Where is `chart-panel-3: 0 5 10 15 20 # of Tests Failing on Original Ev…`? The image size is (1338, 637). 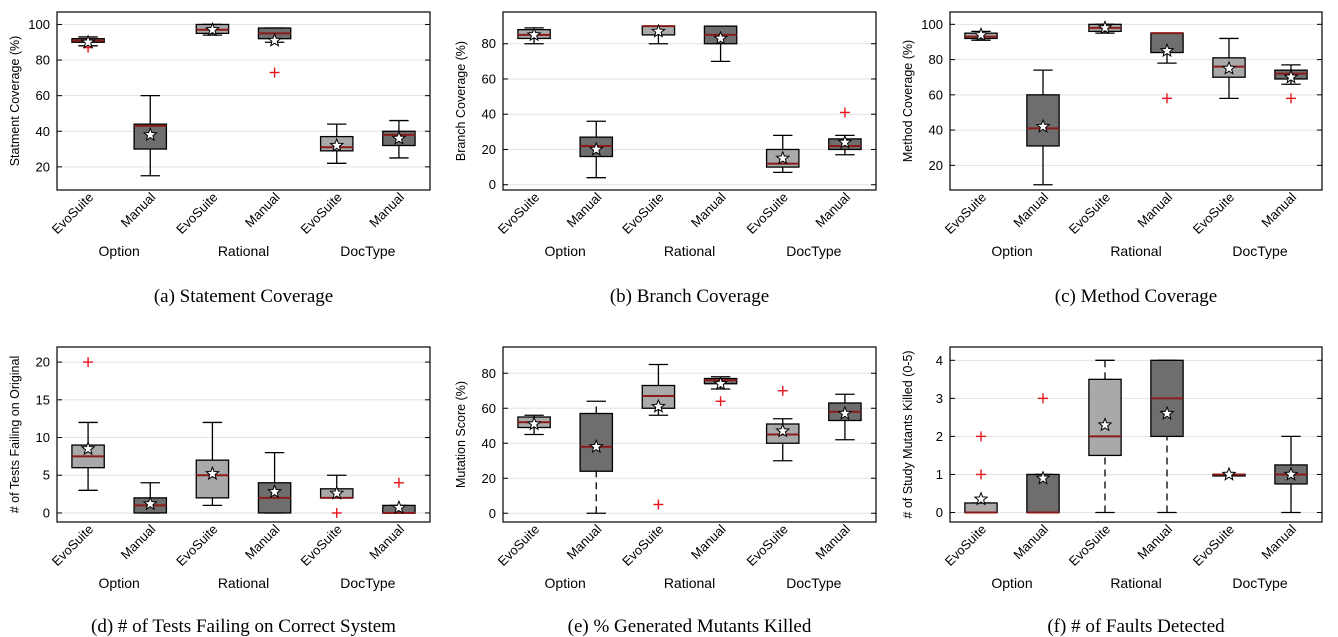
chart-panel-3: 0 5 10 15 20 # of Tests Failing on Original Ev… is located at coordinates (219, 491).